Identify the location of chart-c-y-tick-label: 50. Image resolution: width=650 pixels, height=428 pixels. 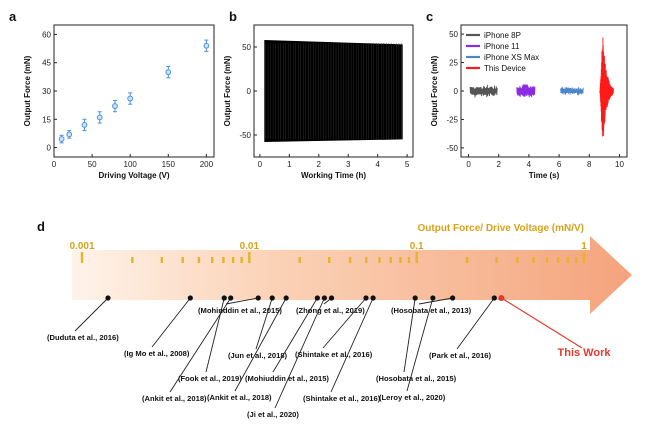
(453, 34).